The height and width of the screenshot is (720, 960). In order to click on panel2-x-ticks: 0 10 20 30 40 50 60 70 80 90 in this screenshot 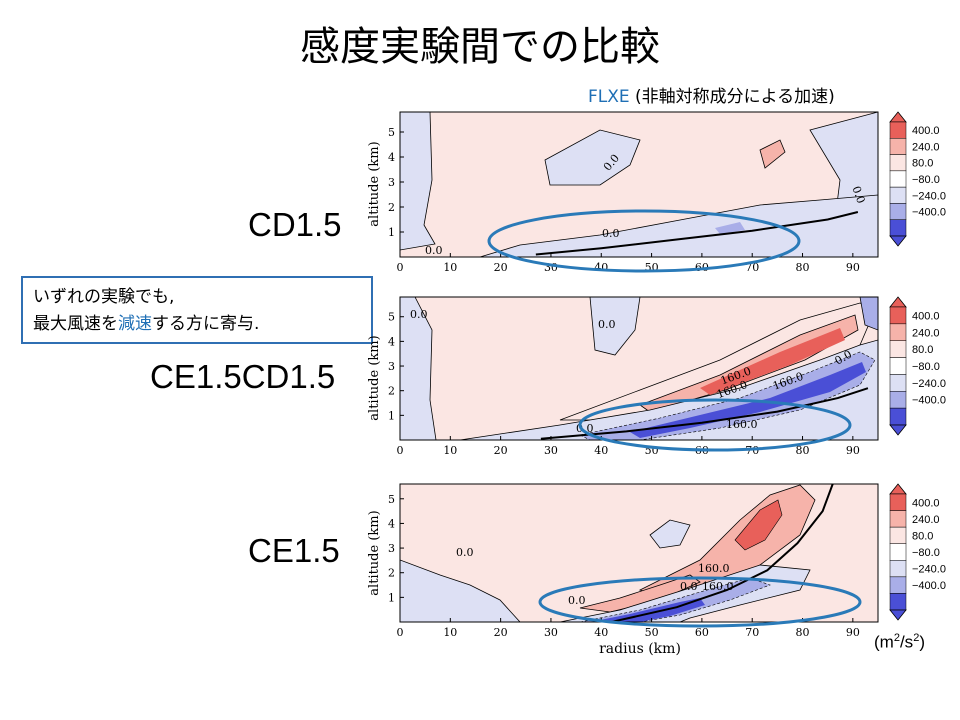, I will do `click(628, 446)`.